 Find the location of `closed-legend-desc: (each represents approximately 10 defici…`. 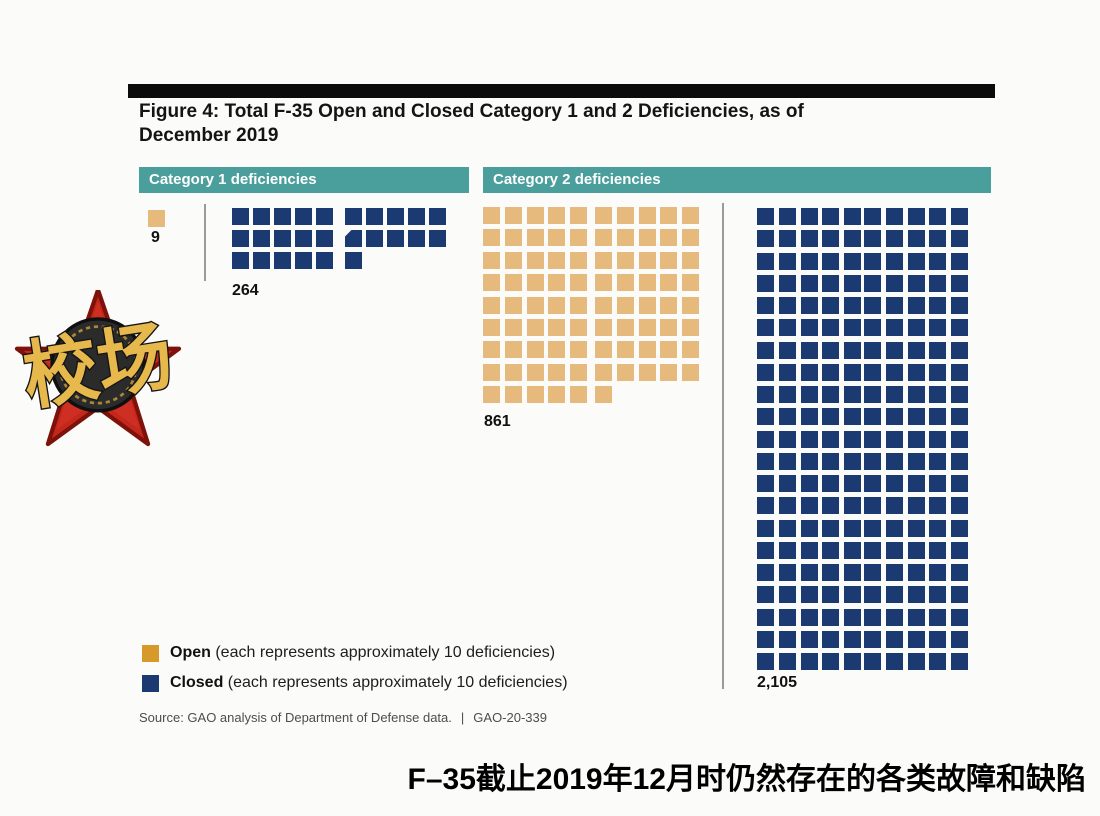

closed-legend-desc: (each represents approximately 10 defici… is located at coordinates (397, 682).